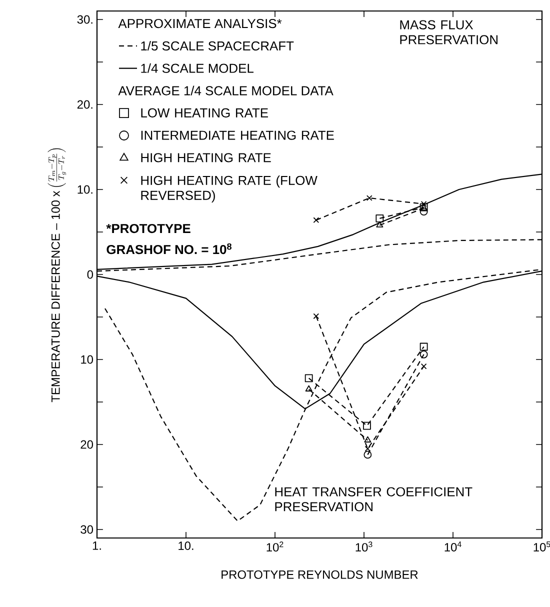 The width and height of the screenshot is (550, 607). What do you see at coordinates (217, 46) in the screenshot?
I see `legend-label: 1/5 SCALE SPACECRAFT` at bounding box center [217, 46].